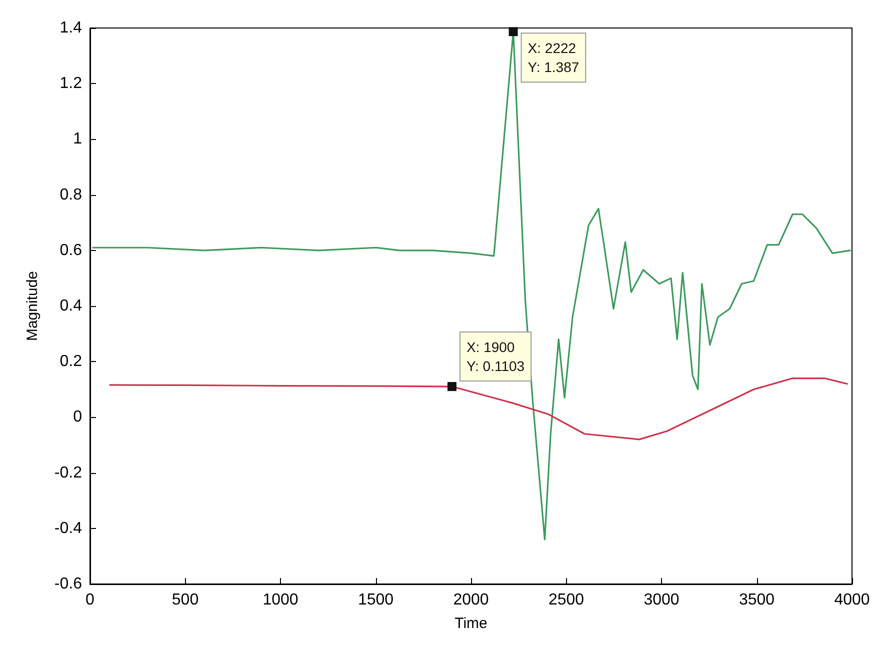 This screenshot has width=876, height=646. Describe the element at coordinates (71, 83) in the screenshot. I see `y-tick-label: 1.2` at that location.